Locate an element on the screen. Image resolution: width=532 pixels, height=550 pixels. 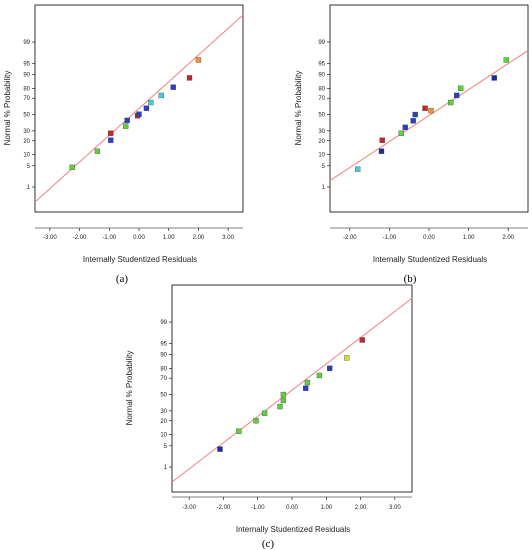
x-tick-label-a: 3.00 is located at coordinates (228, 238).